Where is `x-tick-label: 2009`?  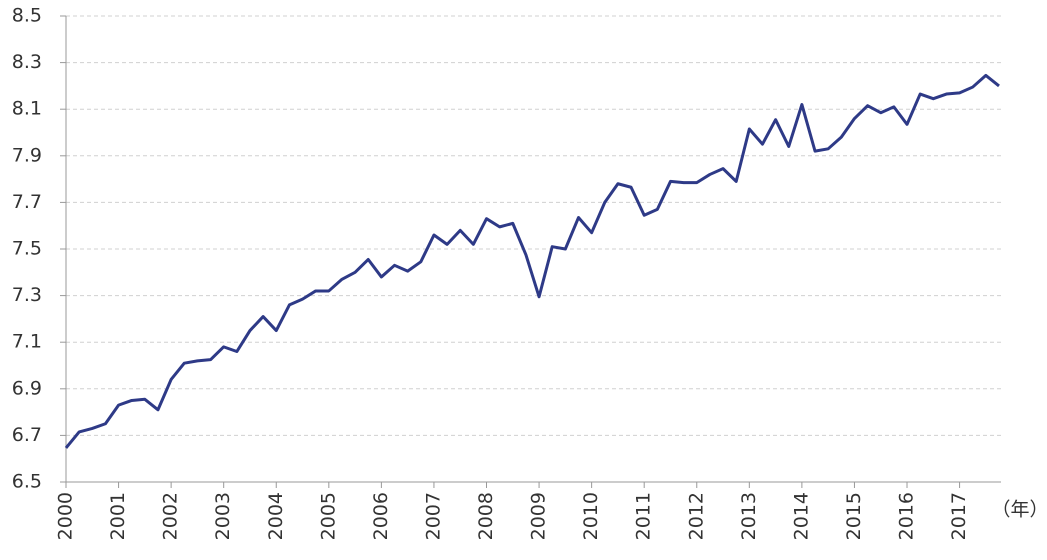 x-tick-label: 2009 is located at coordinates (539, 516).